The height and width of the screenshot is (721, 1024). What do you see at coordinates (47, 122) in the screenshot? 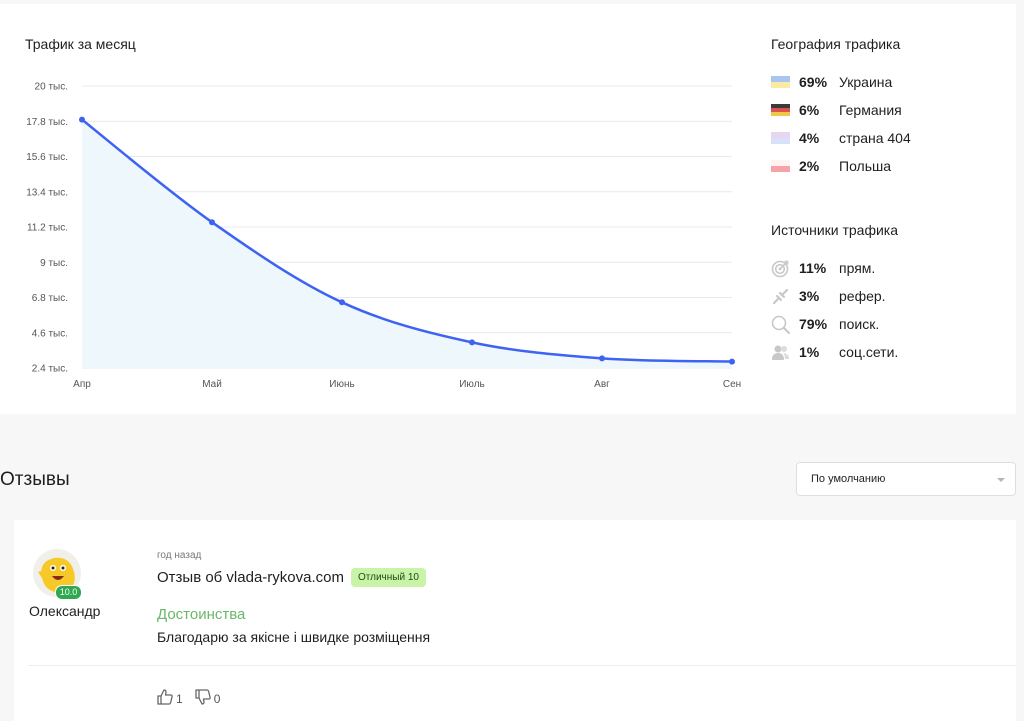
I see `y-tick-label: 17.8 тыс.` at bounding box center [47, 122].